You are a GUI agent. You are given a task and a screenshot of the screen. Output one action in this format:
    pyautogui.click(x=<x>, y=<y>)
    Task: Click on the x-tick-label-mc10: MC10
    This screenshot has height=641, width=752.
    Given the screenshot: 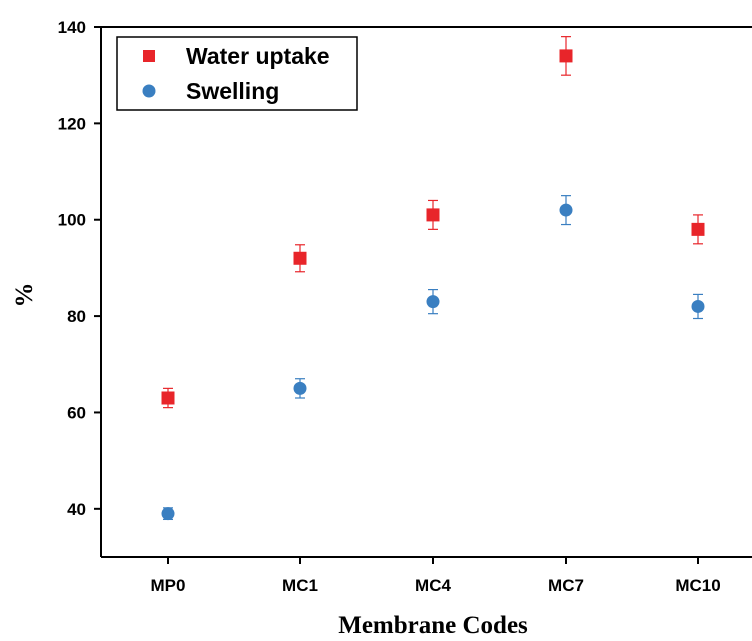 What is the action you would take?
    pyautogui.click(x=697, y=585)
    